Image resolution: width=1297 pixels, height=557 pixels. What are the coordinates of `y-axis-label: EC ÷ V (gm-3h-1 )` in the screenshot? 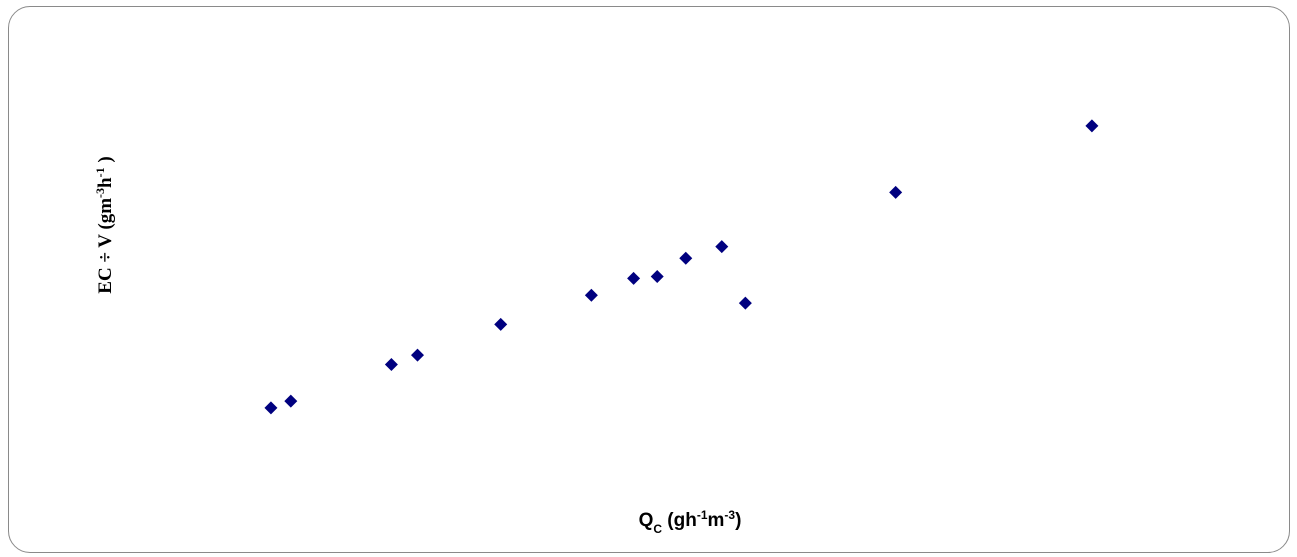 It's located at (104, 224).